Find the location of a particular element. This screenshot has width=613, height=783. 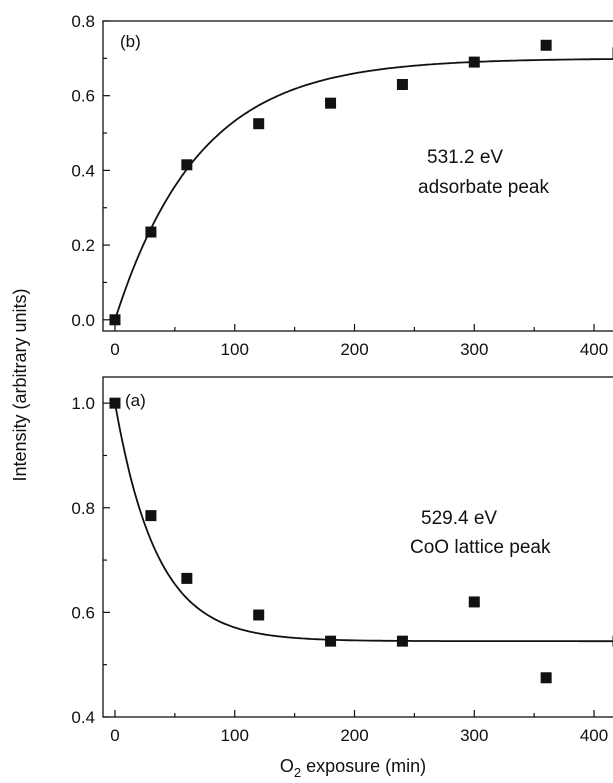

x-axis-title-sub: 2 is located at coordinates (297, 772).